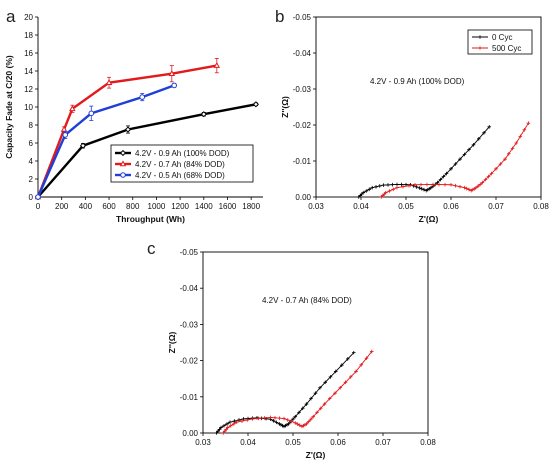 Image resolution: width=550 pixels, height=468 pixels. What do you see at coordinates (151, 248) in the screenshot?
I see `panel-letter-c: c` at bounding box center [151, 248].